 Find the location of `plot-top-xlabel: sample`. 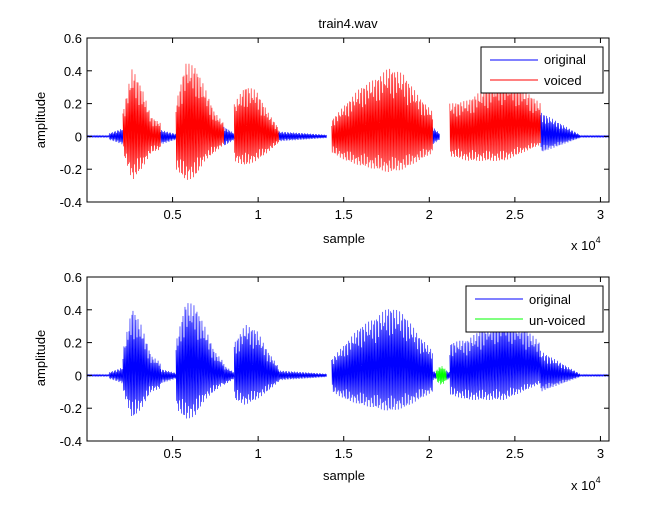

plot-top-xlabel: sample is located at coordinates (344, 238).